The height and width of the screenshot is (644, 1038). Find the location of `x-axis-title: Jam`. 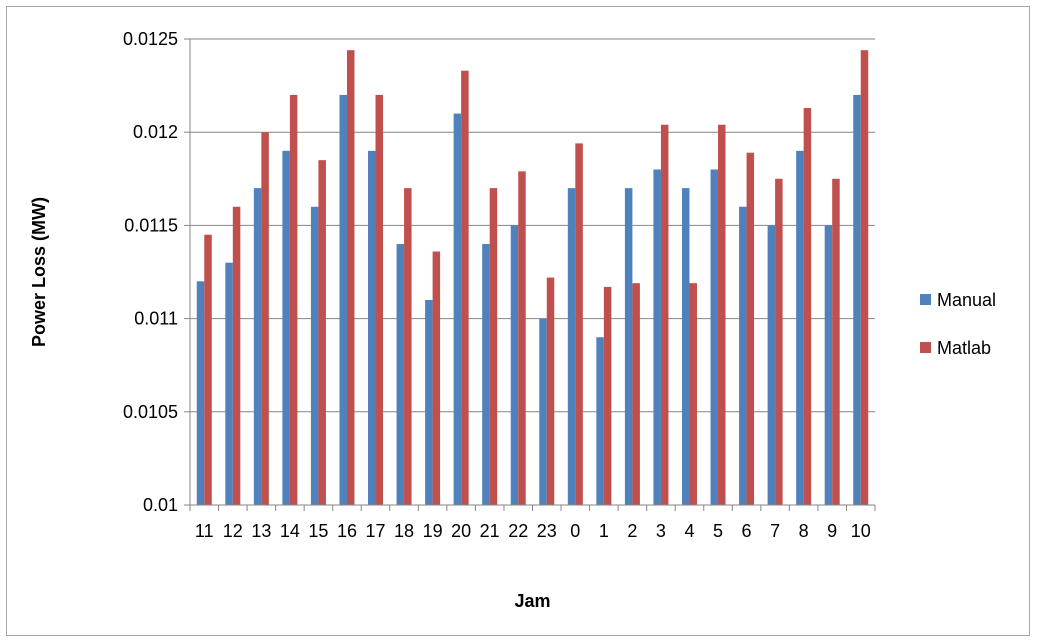

x-axis-title: Jam is located at coordinates (532, 601).